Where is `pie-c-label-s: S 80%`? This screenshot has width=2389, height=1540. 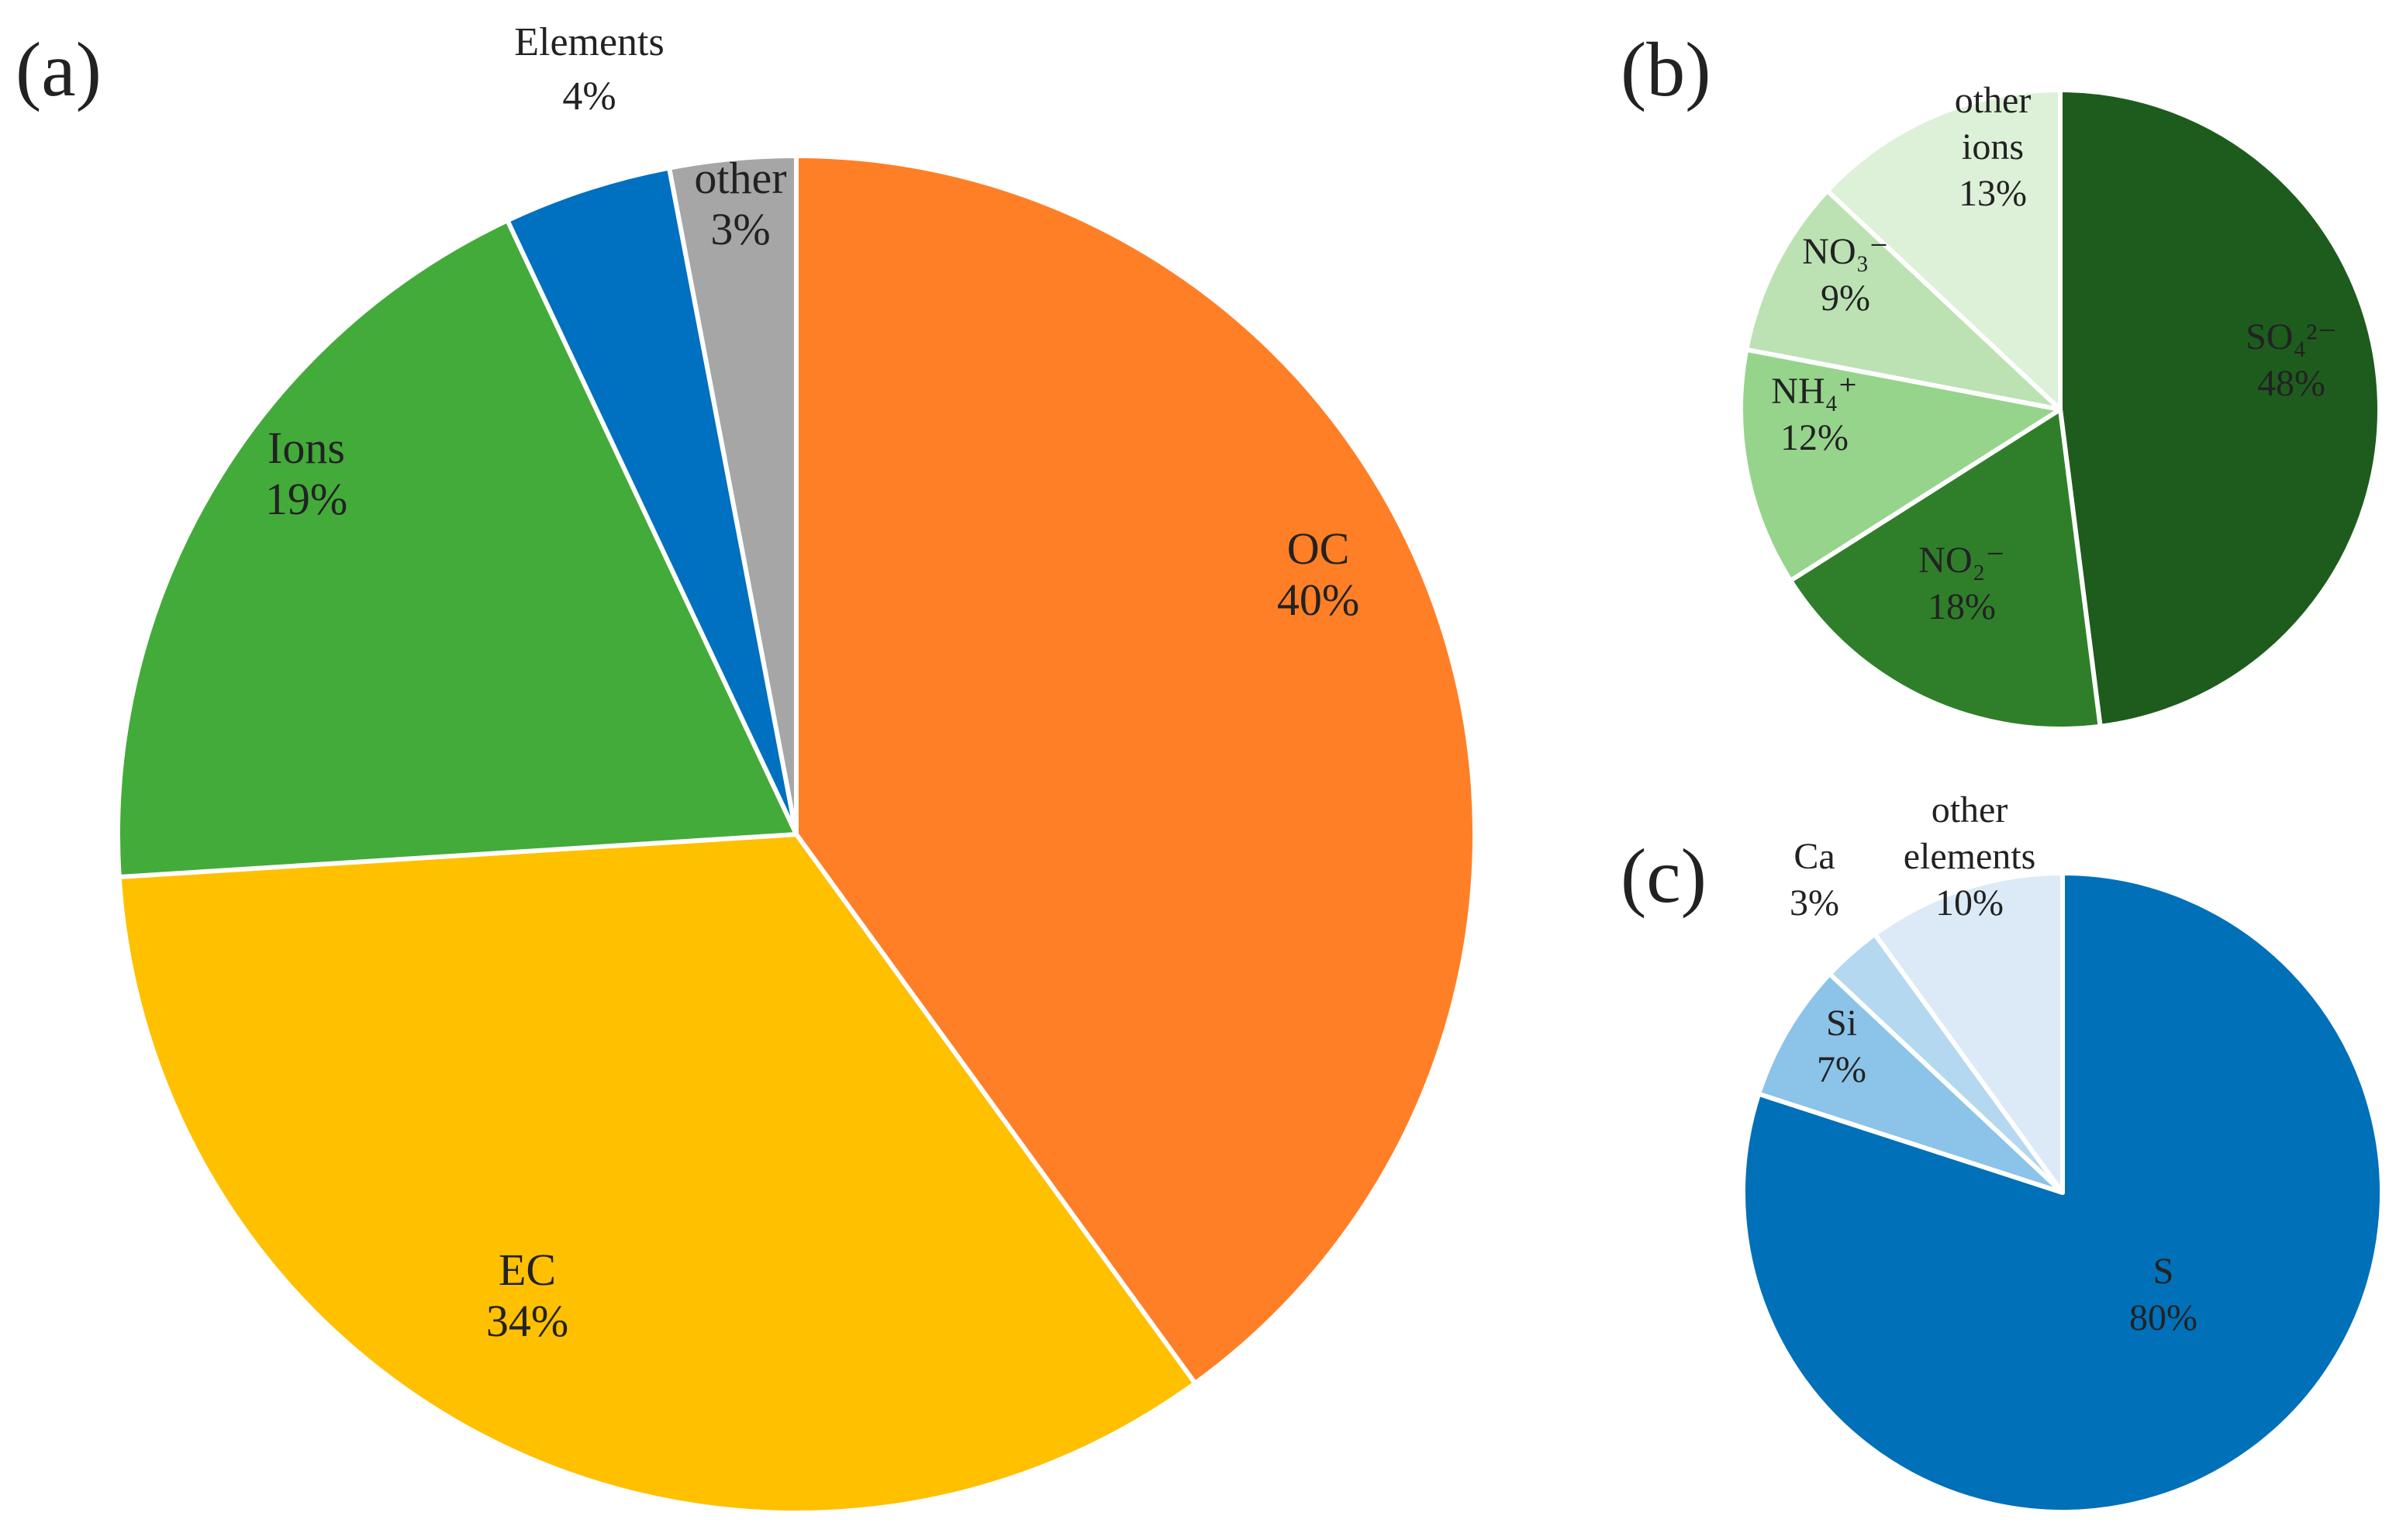 pie-c-label-s: S 80% is located at coordinates (2163, 1294).